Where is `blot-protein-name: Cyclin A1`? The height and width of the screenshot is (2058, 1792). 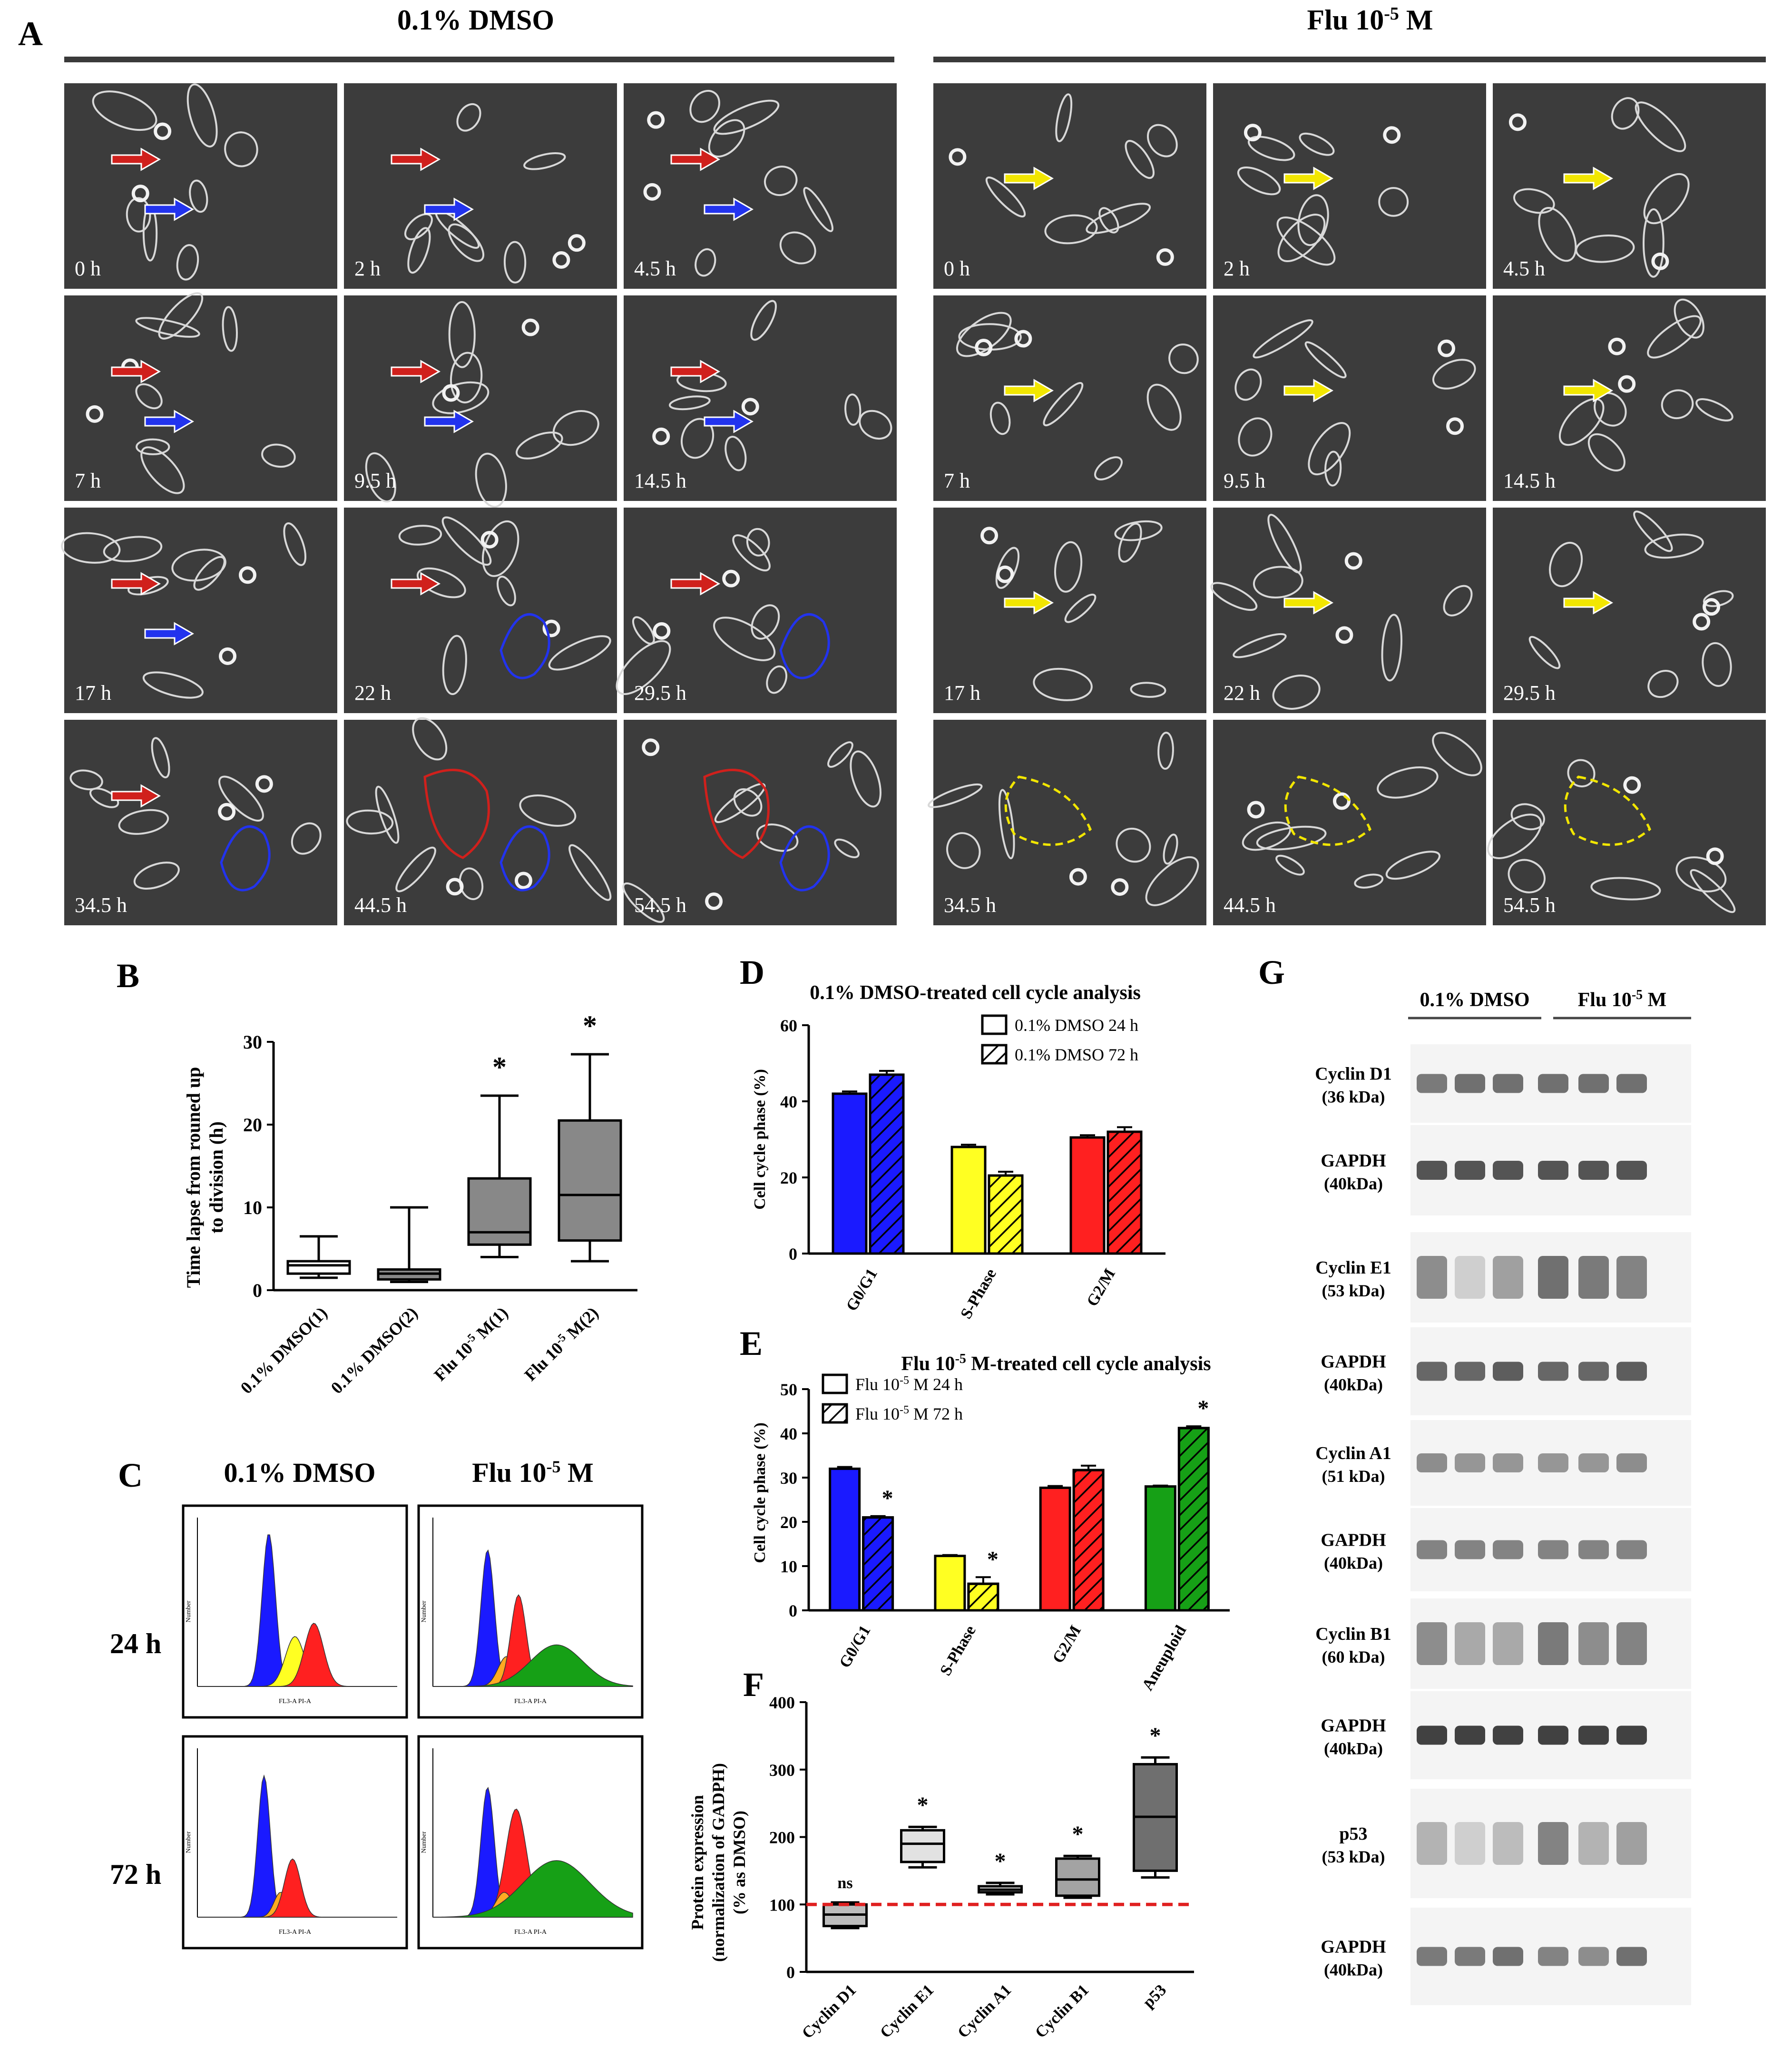
blot-protein-name: Cyclin A1 is located at coordinates (1353, 1453).